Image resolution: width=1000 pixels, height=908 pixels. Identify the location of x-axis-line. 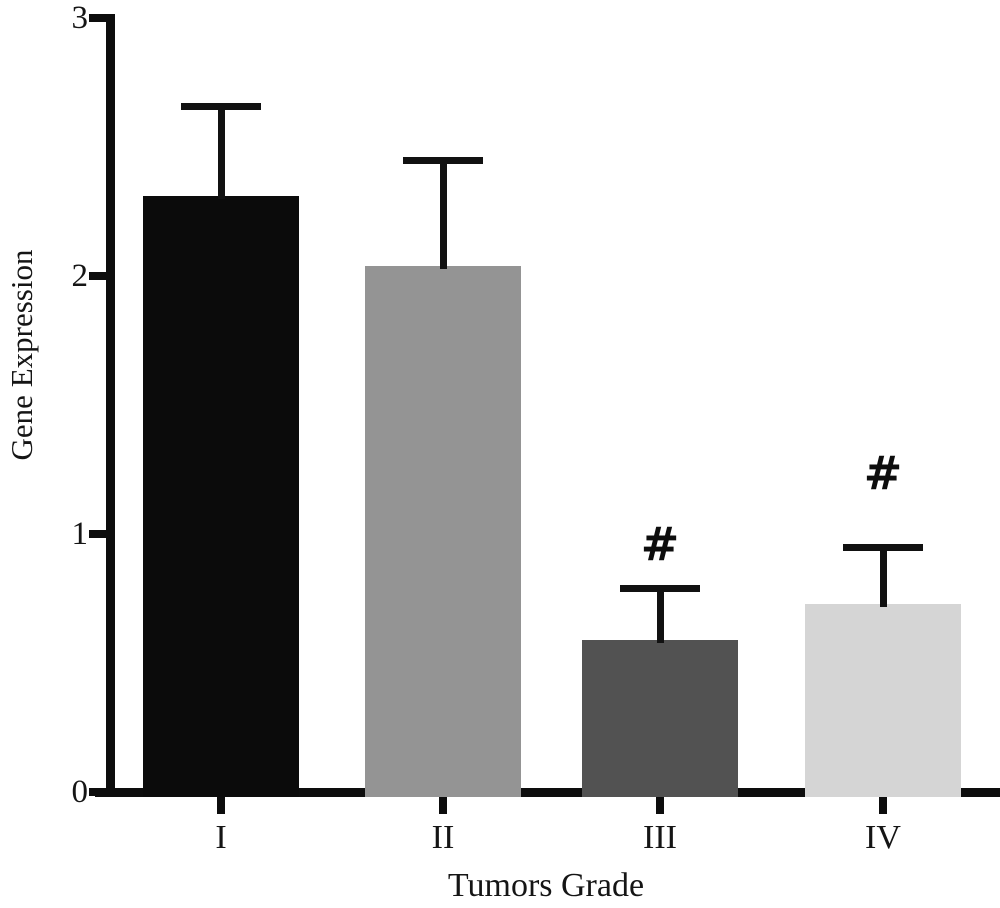
(547, 792).